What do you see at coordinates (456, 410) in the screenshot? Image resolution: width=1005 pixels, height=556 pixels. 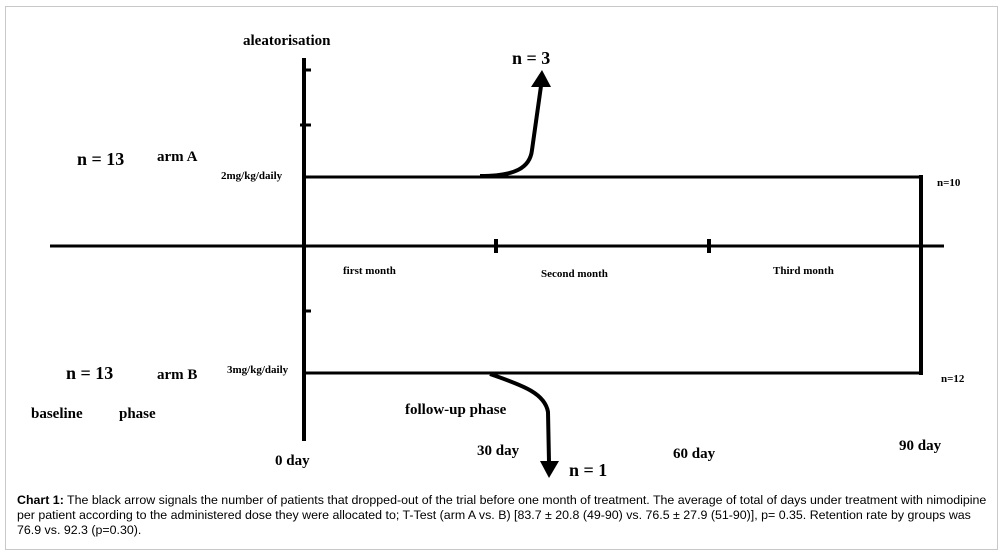 I see `follow-up-phase-label: follow-up phase` at bounding box center [456, 410].